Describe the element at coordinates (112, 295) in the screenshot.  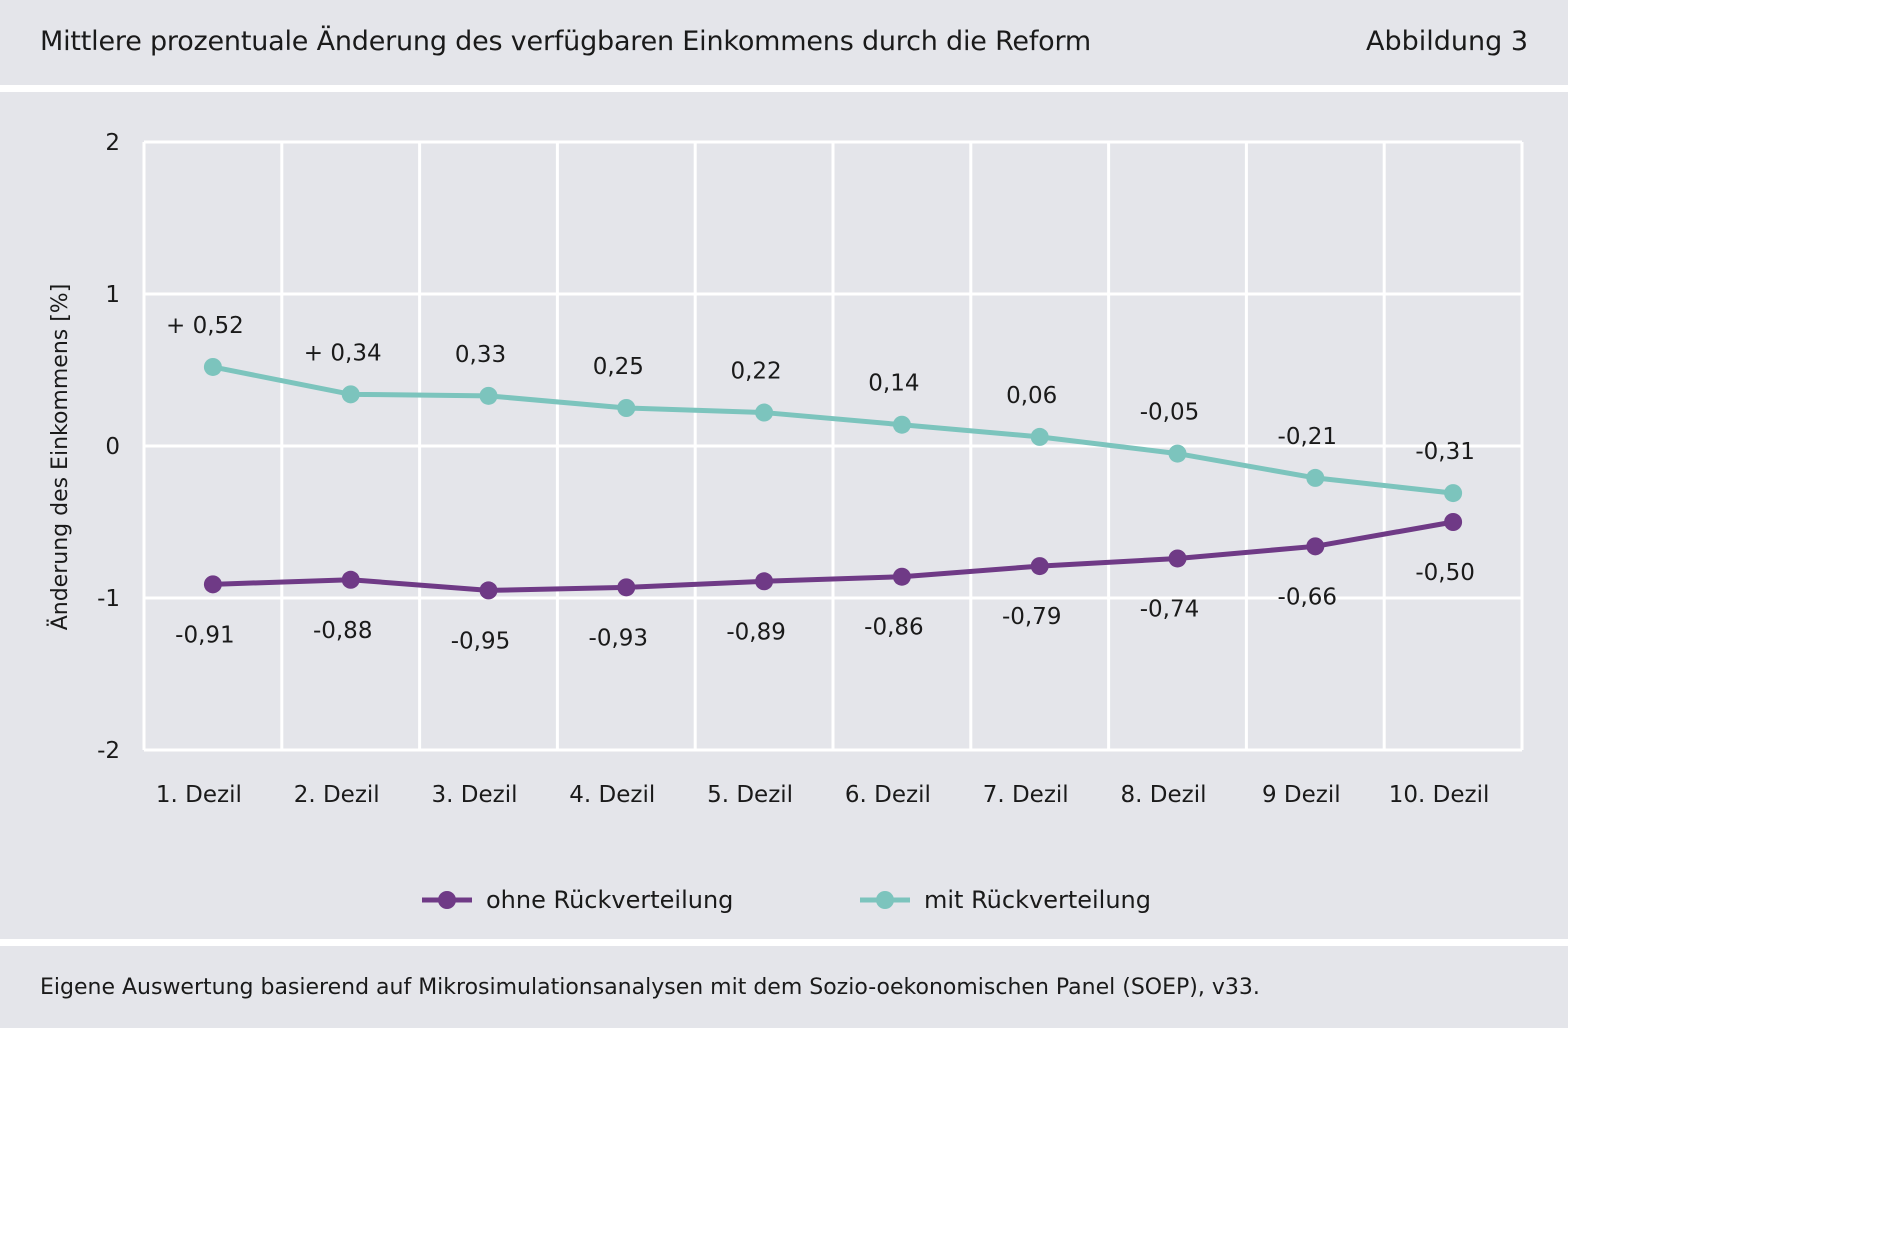
I see `y-tick-label: 1` at that location.